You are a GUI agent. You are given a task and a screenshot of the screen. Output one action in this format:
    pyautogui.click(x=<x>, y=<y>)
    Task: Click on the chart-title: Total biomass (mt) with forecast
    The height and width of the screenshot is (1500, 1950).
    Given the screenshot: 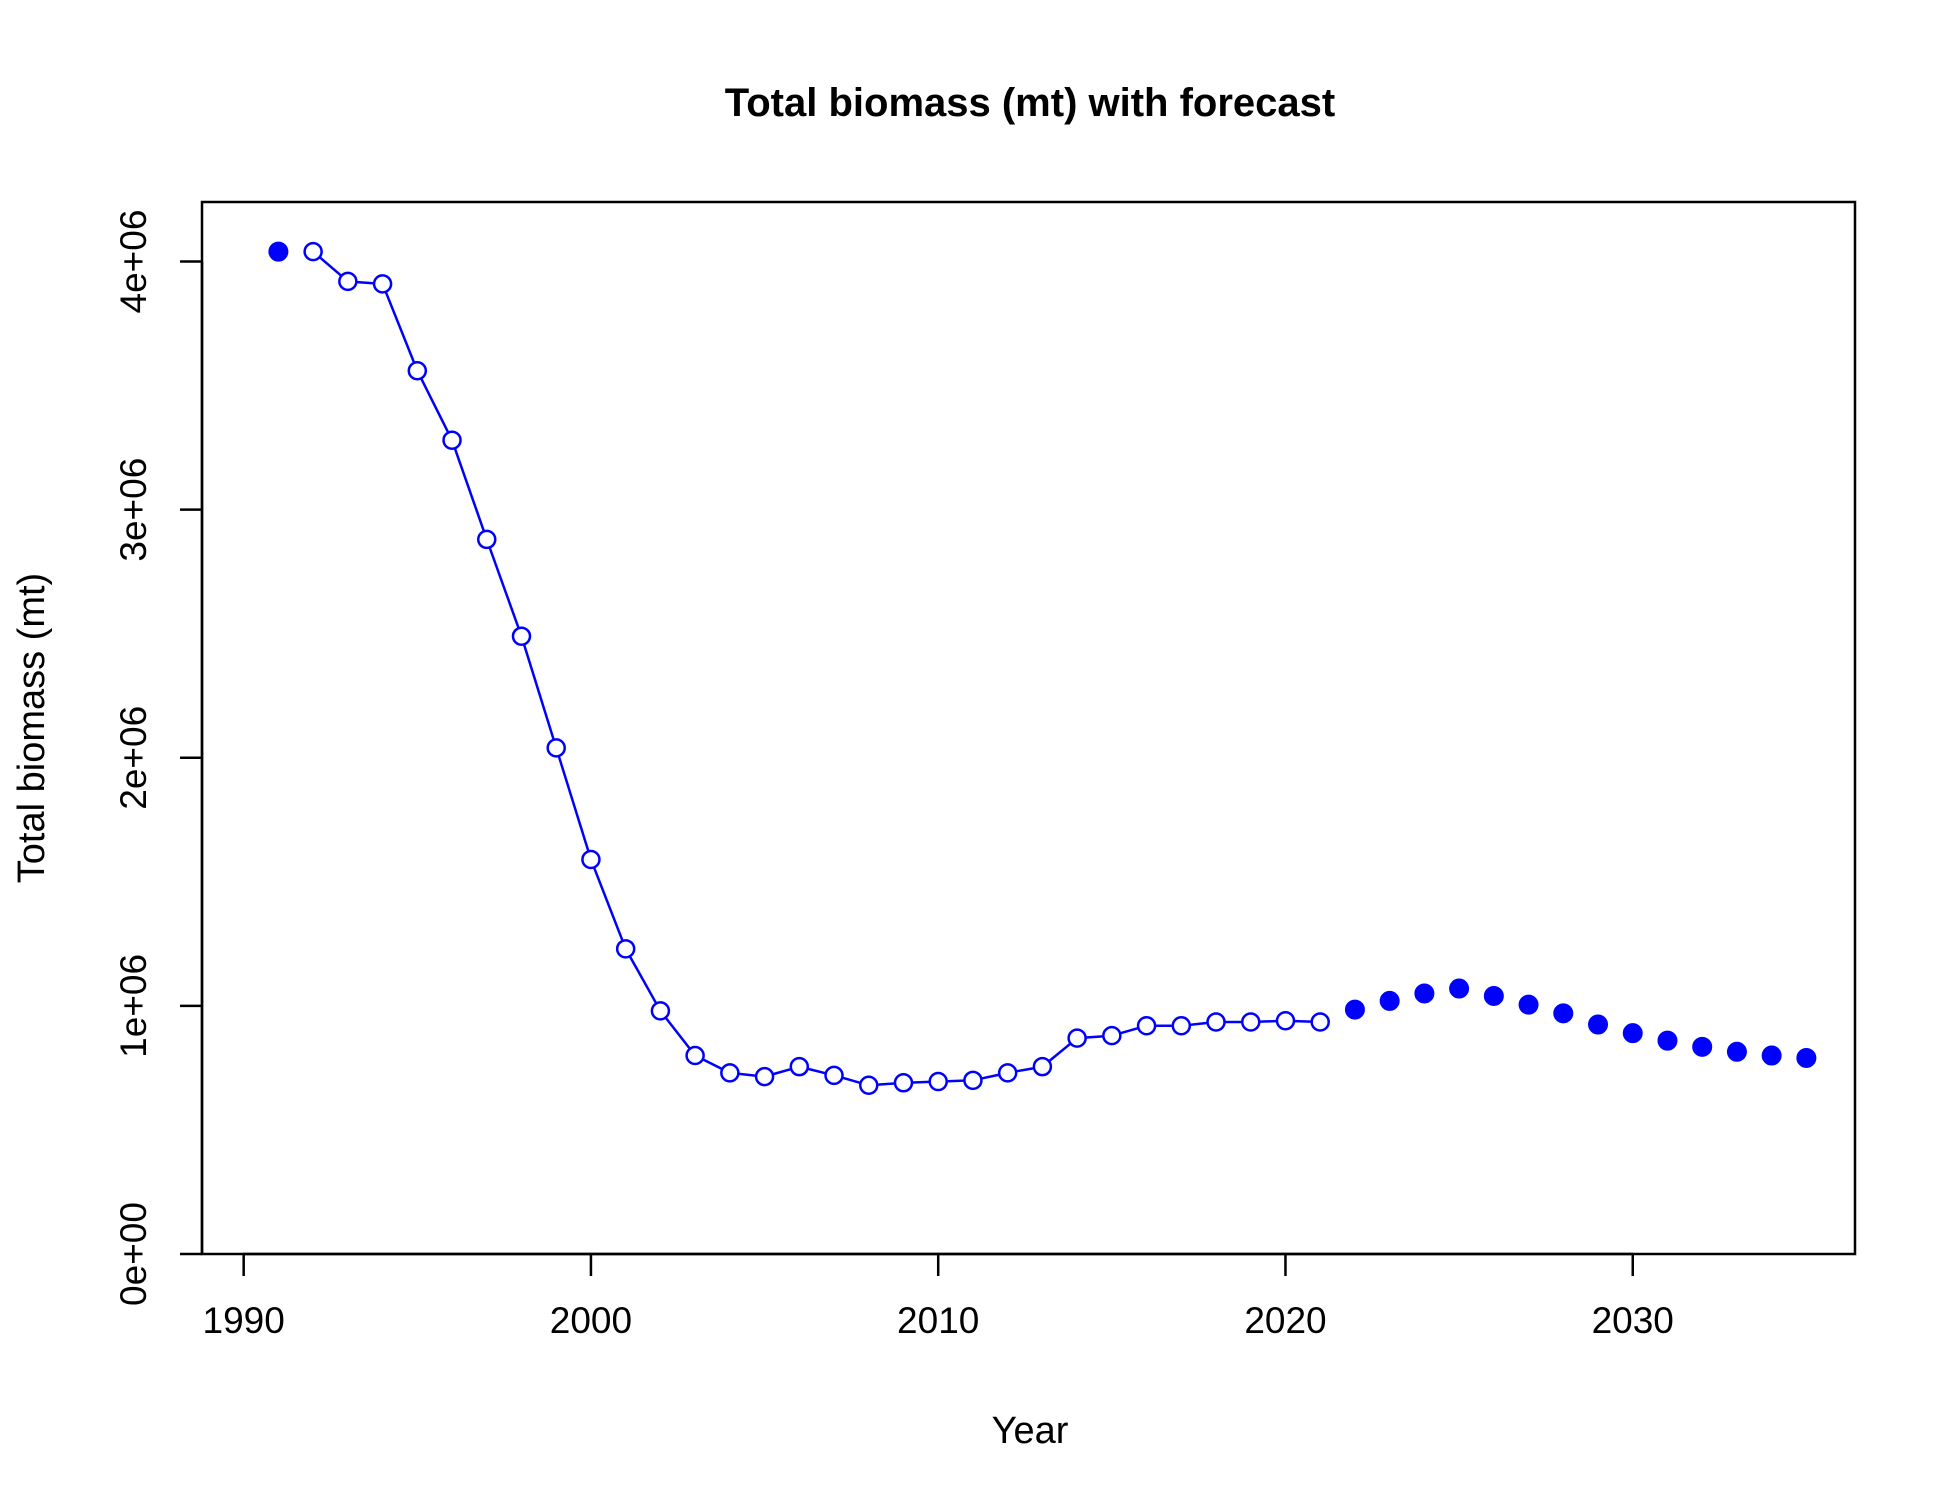 What is the action you would take?
    pyautogui.click(x=1030, y=103)
    